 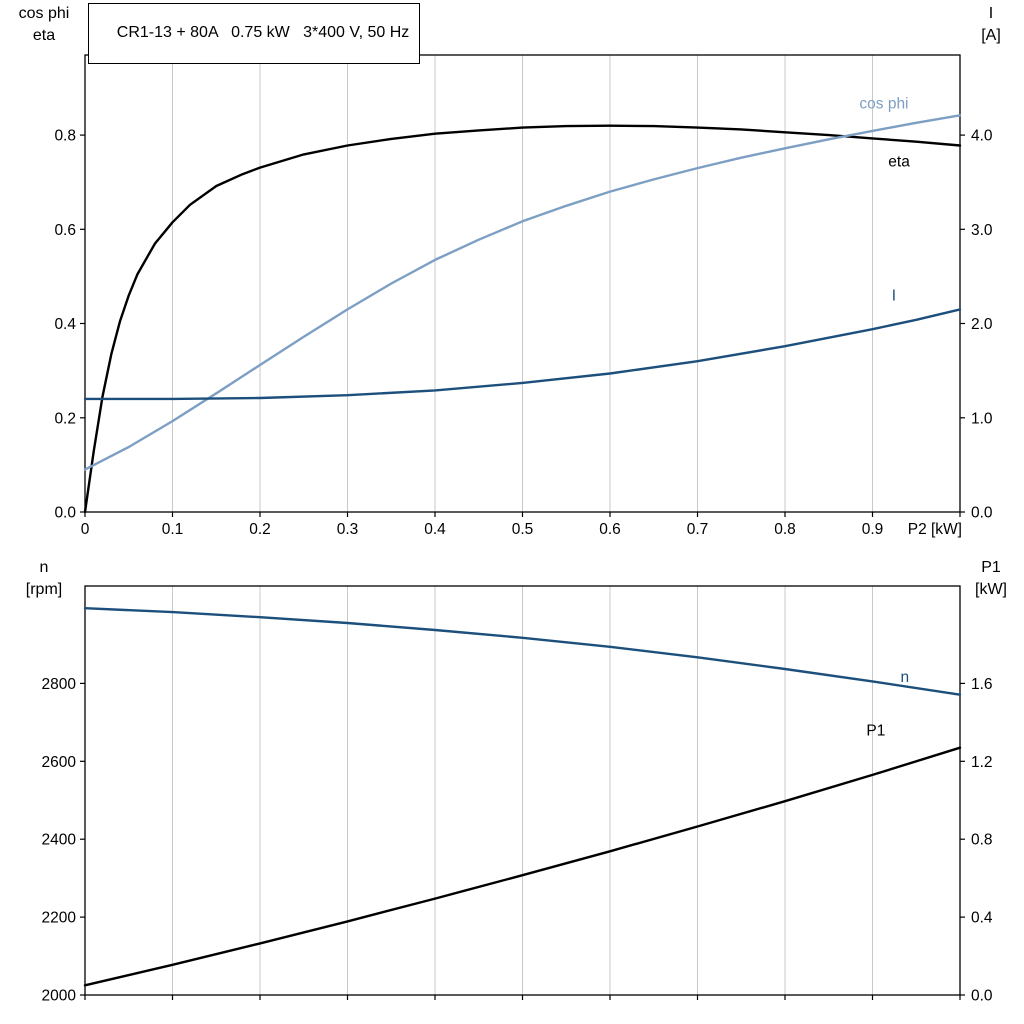 I want to click on left-axis-label-line2: [rpm], so click(x=44, y=589).